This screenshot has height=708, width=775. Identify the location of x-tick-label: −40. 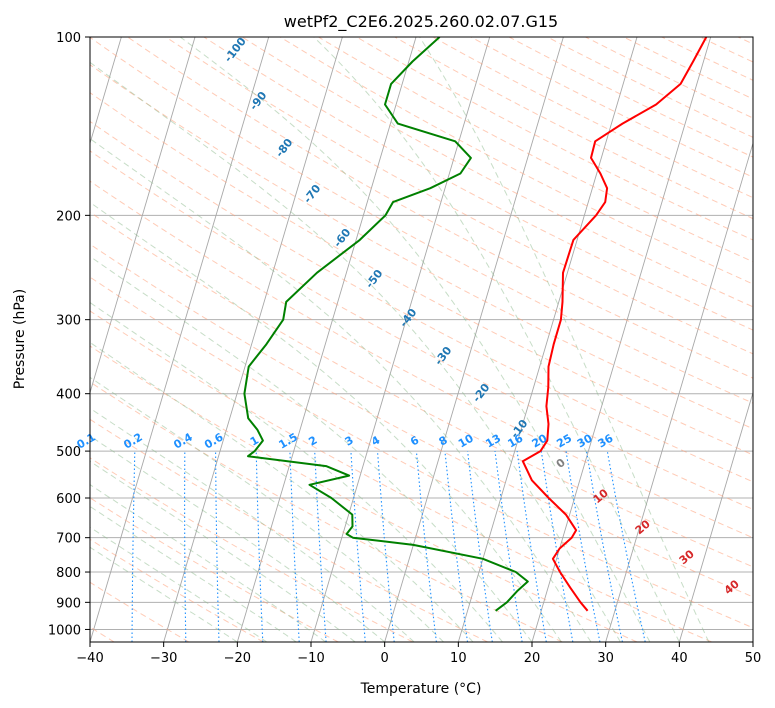
(89, 658).